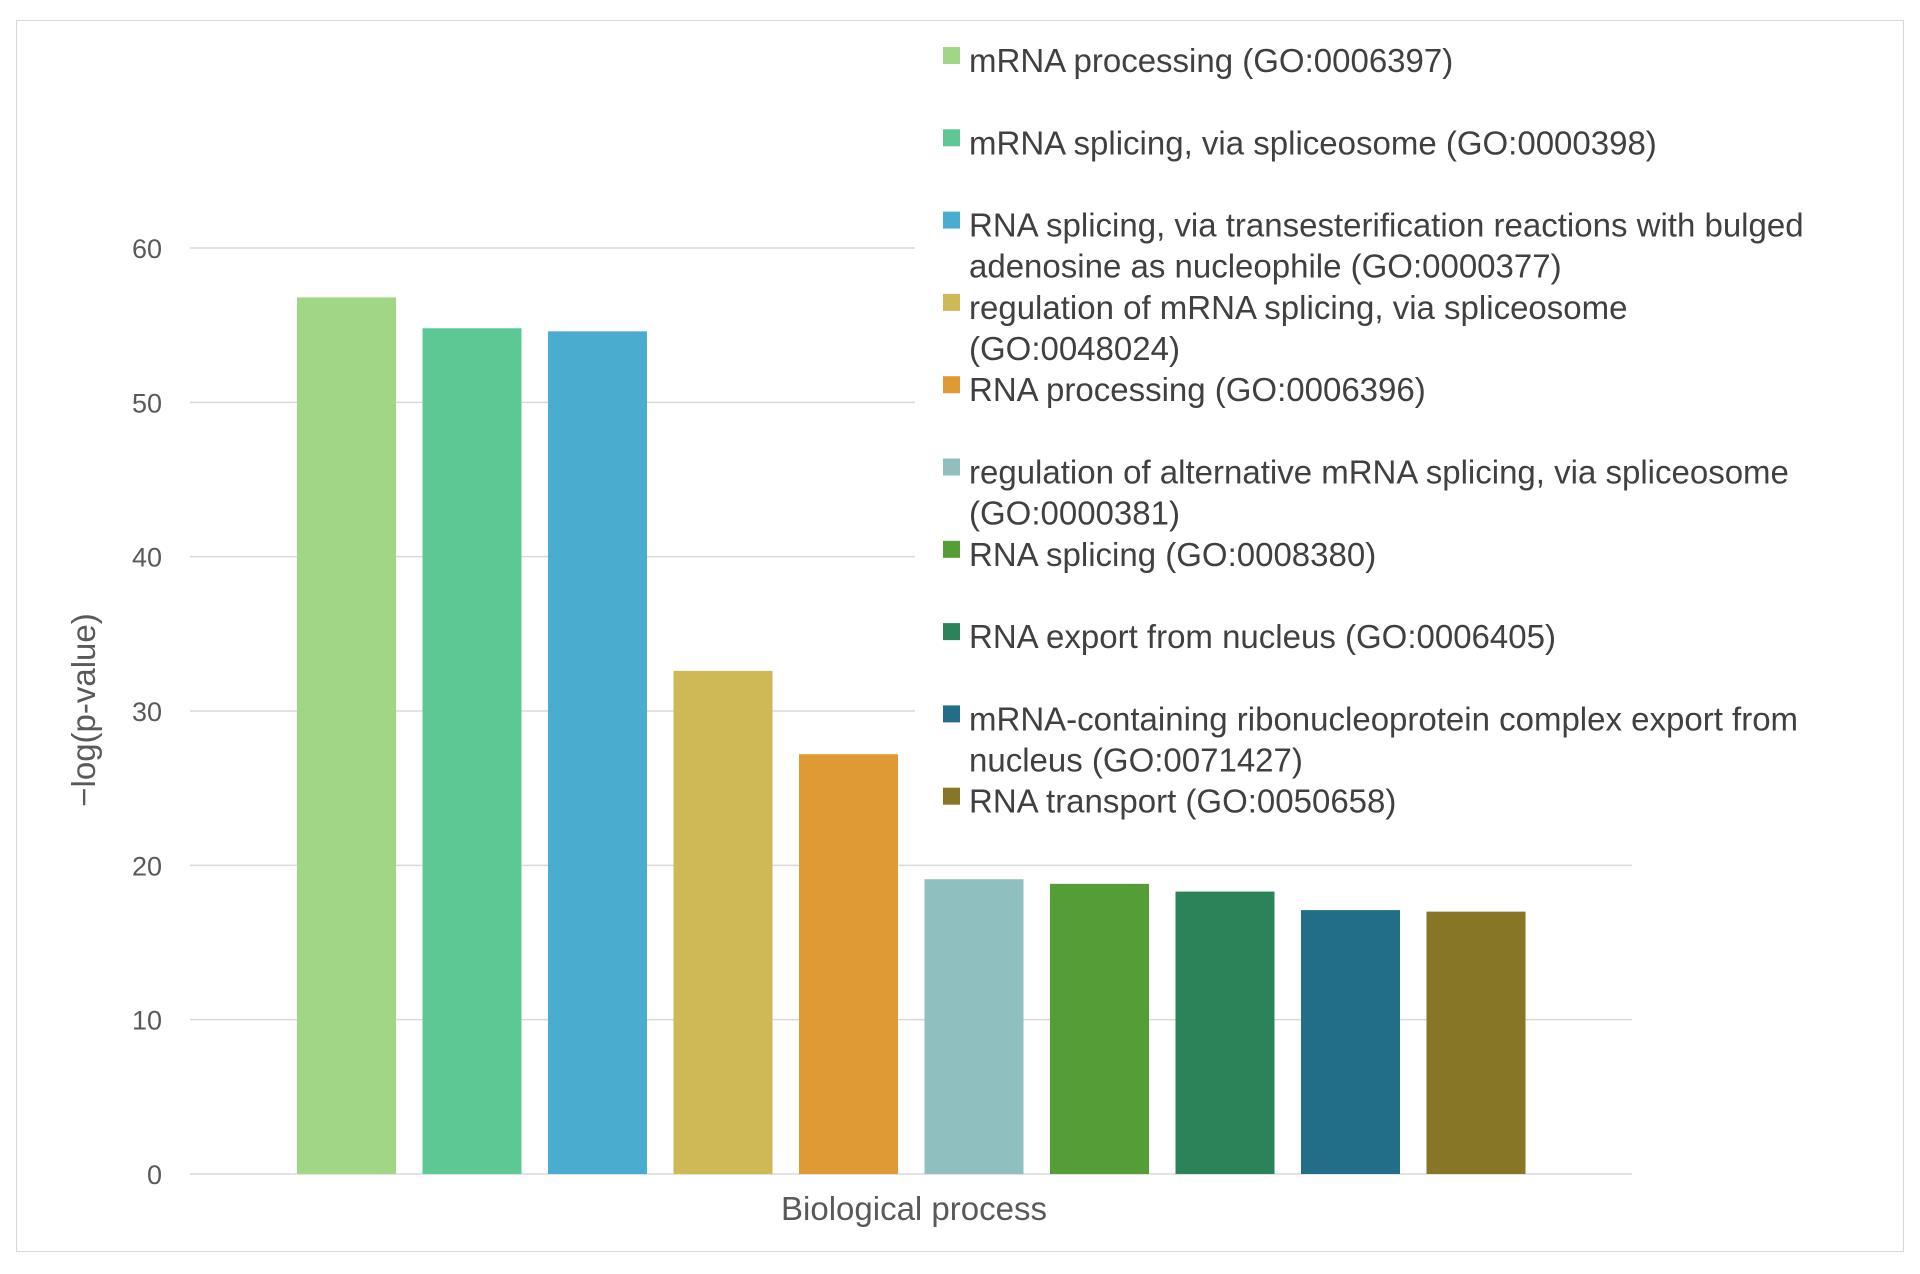  I want to click on legend-label: RNA splicing (GO:0008380), so click(1172, 554).